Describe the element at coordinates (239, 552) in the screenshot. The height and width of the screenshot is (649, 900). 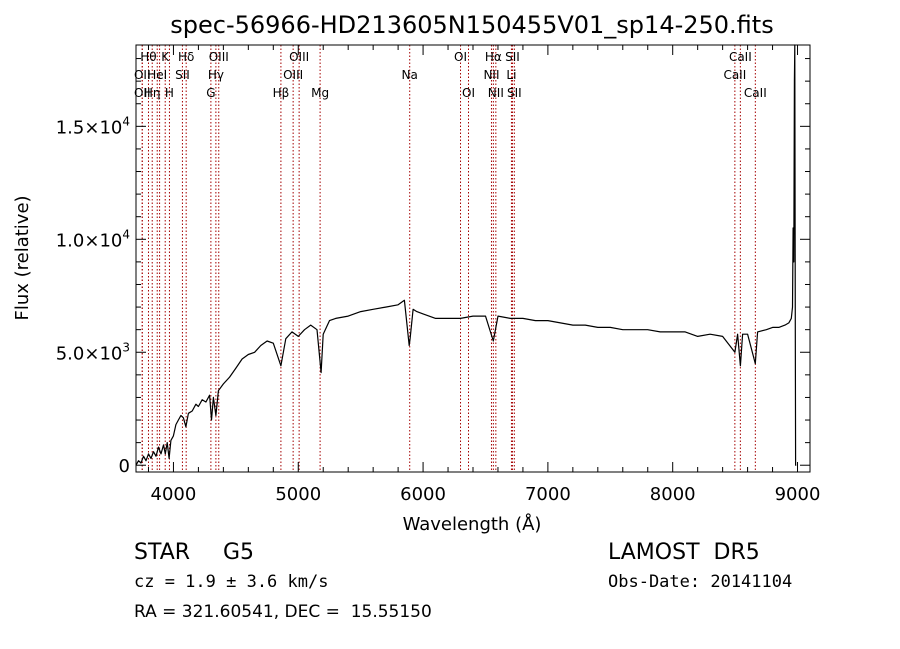
I see `spectral-subclass: G5` at that location.